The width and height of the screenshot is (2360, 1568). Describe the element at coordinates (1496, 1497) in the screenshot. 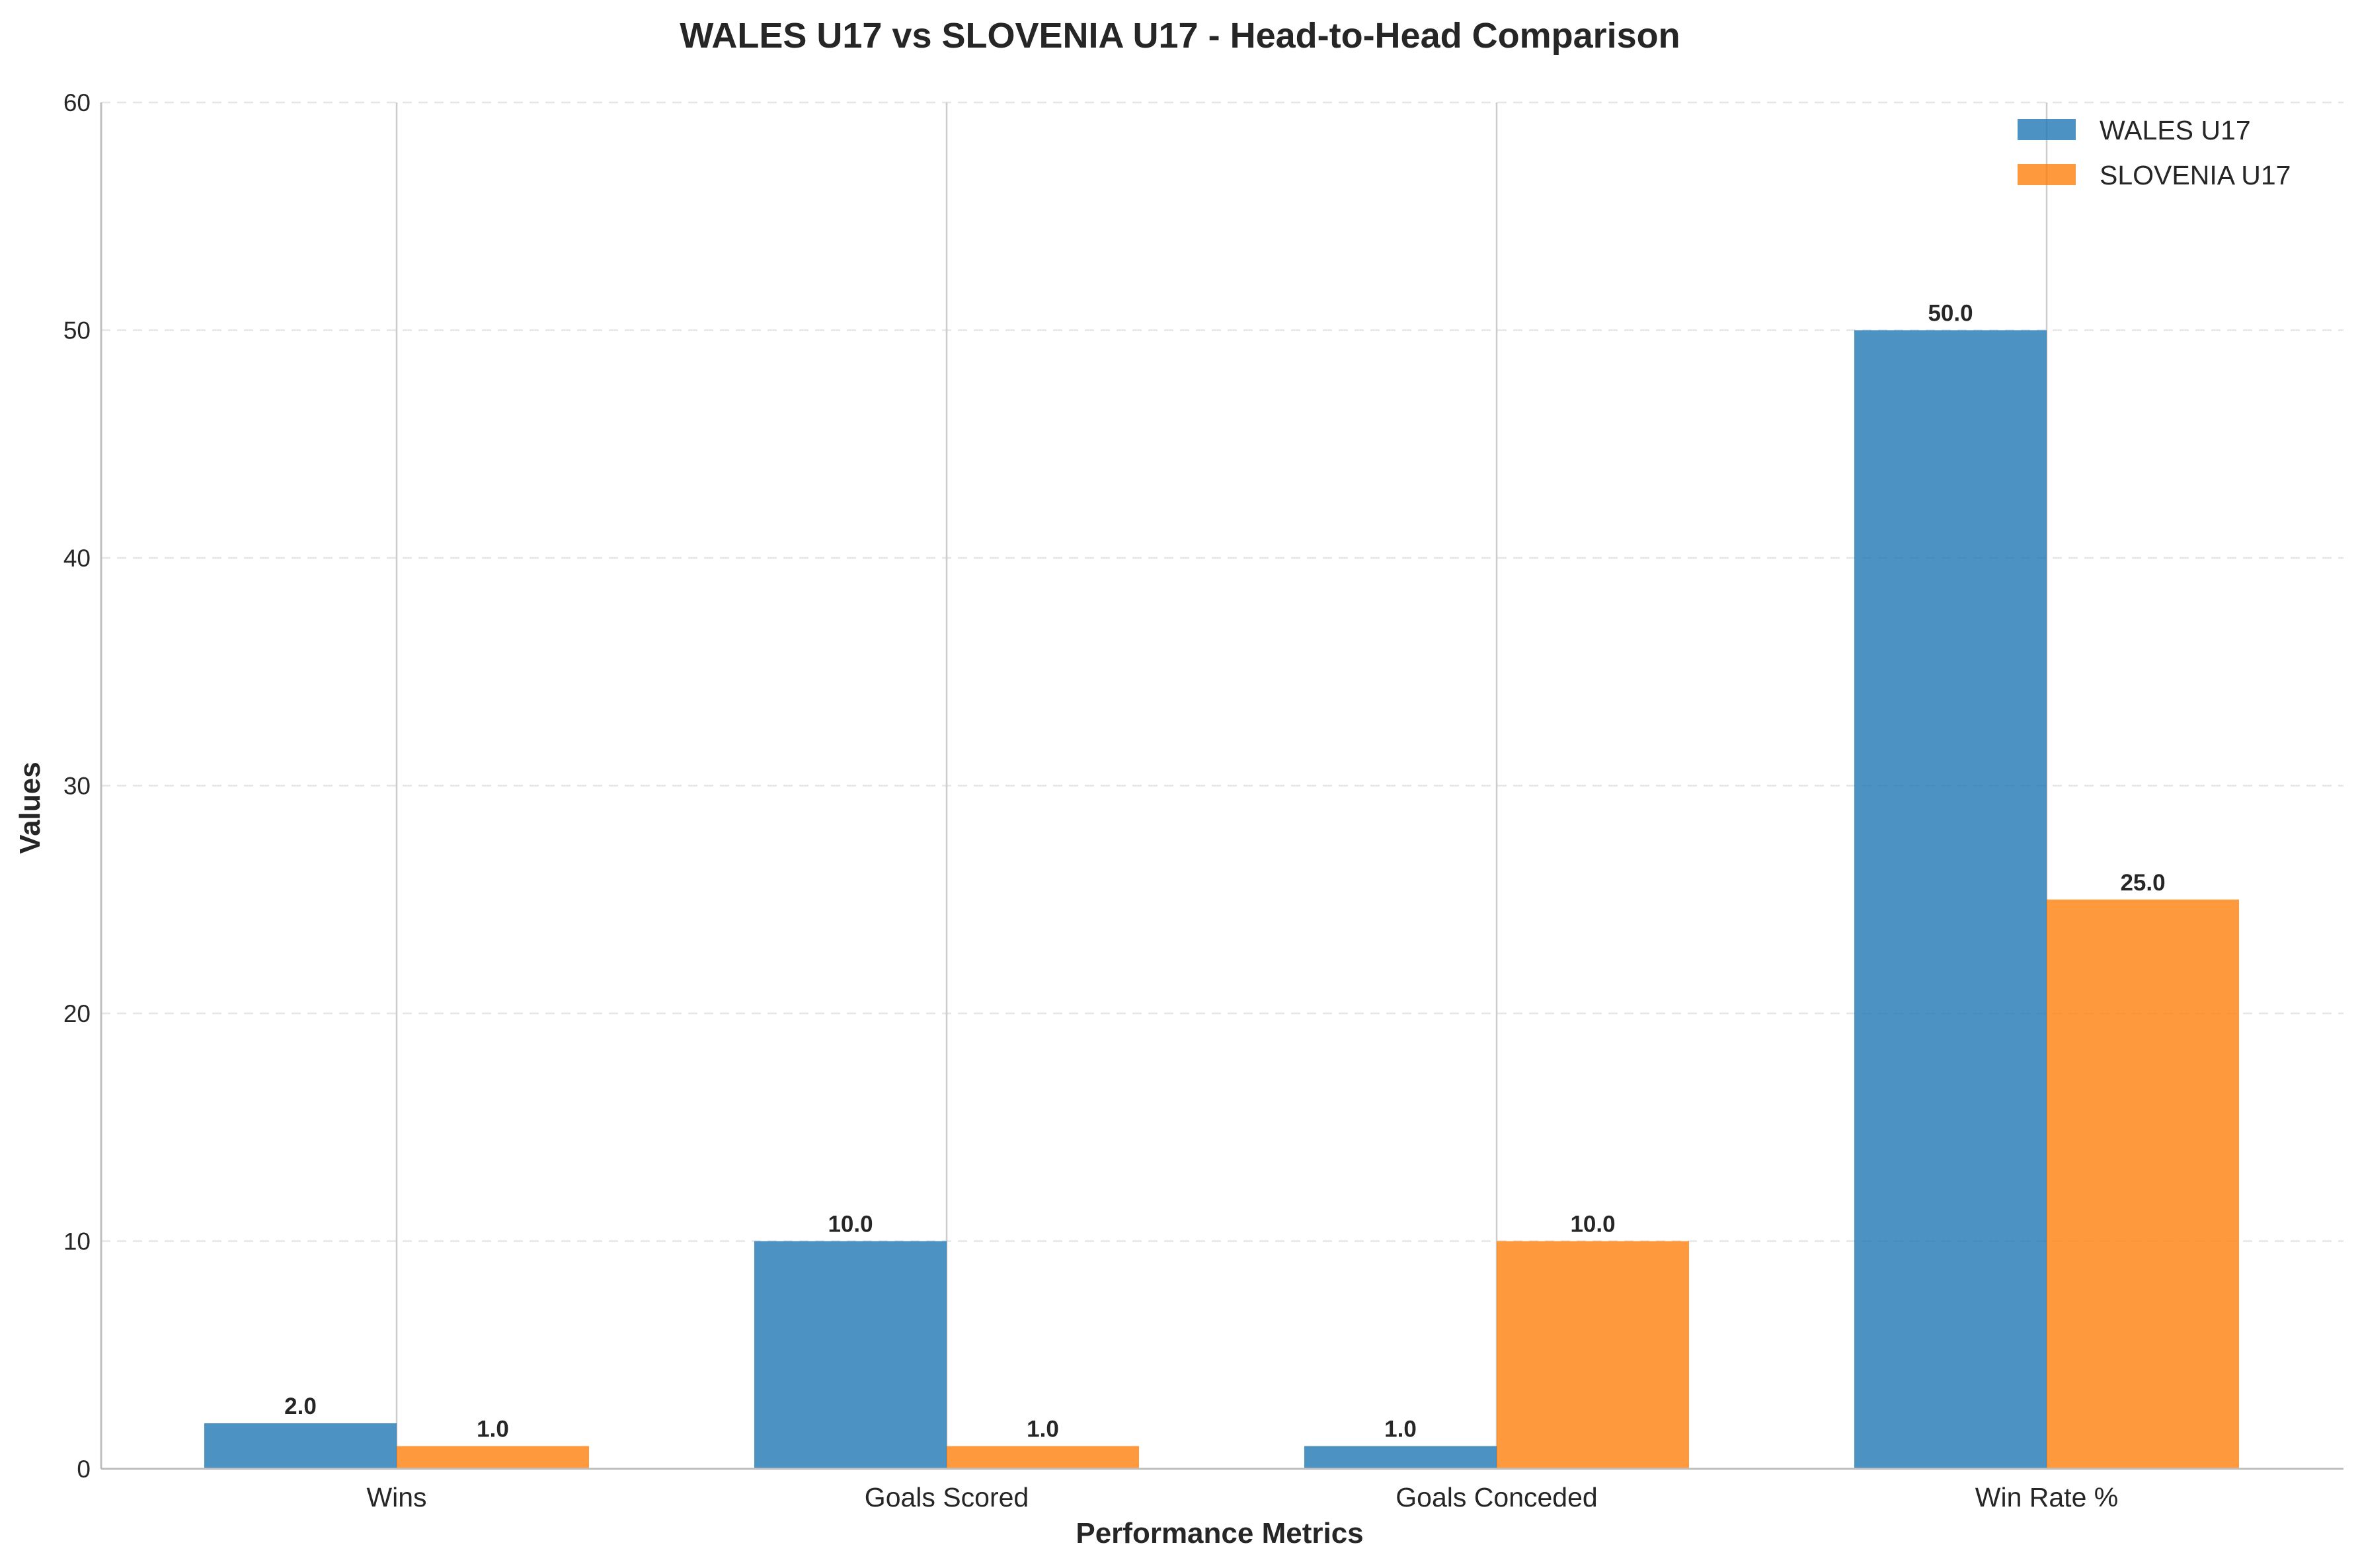

I see `x-tick-label: Goals Conceded` at that location.